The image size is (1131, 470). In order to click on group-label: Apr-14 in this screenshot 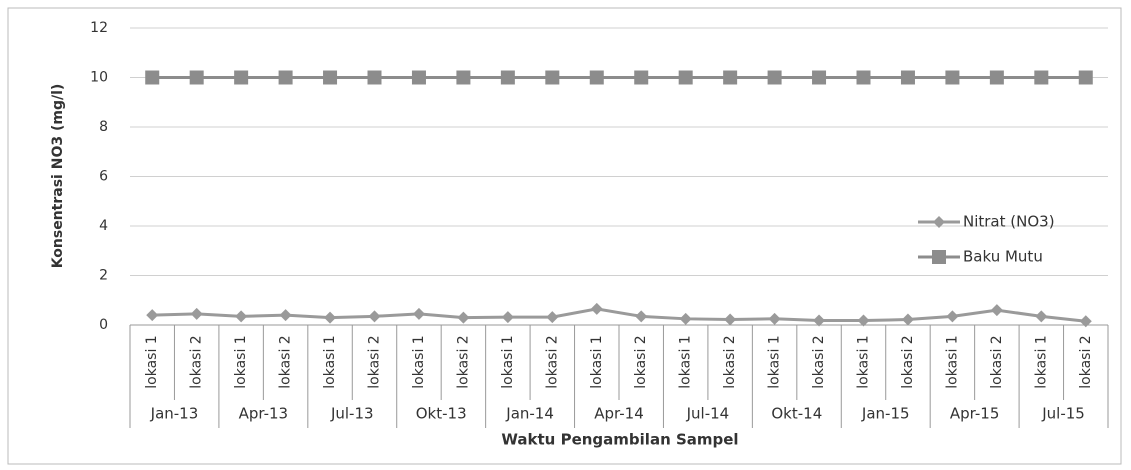, I will do `click(619, 414)`.